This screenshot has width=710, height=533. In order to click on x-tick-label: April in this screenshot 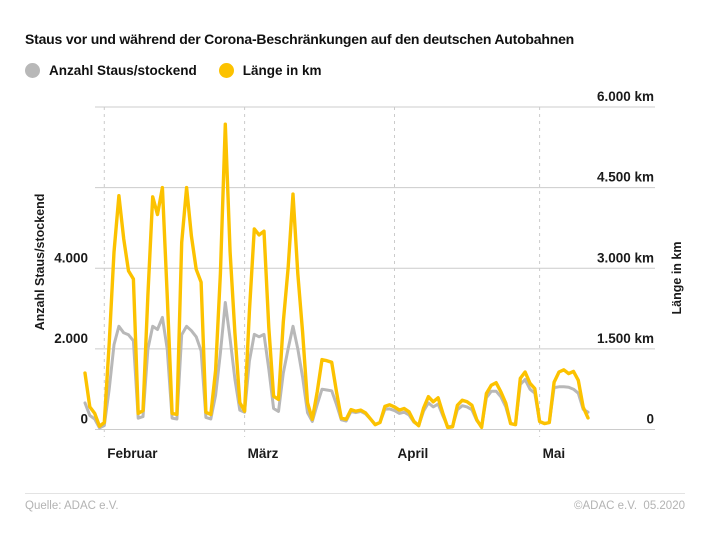, I will do `click(413, 453)`.